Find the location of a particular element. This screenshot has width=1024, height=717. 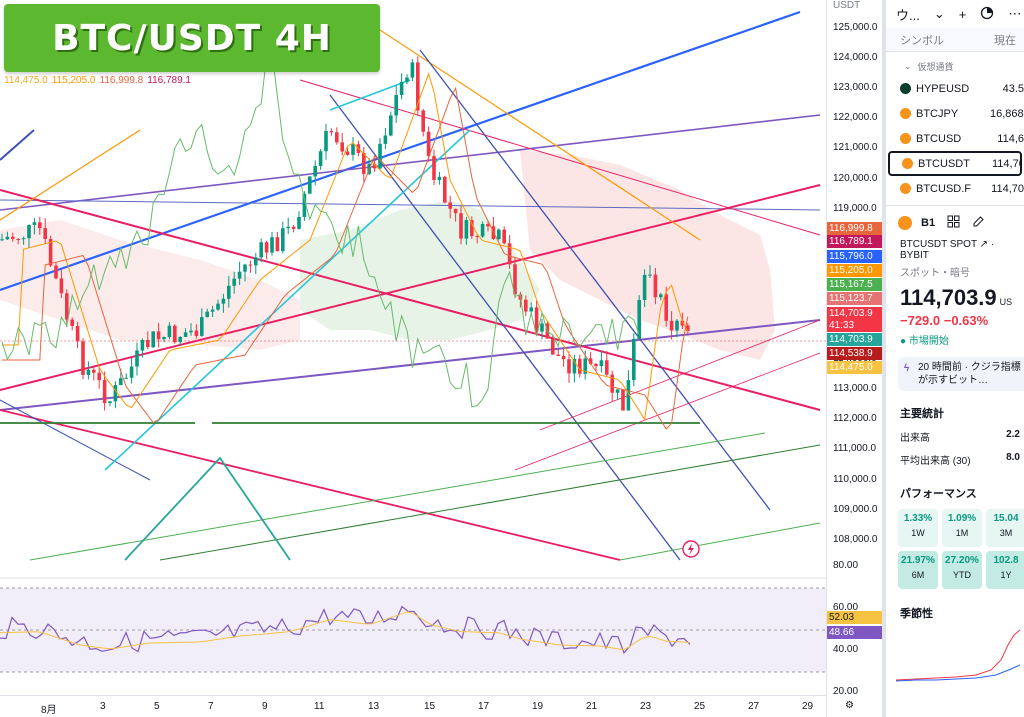

trendline-pink-right2 is located at coordinates (680, 375).